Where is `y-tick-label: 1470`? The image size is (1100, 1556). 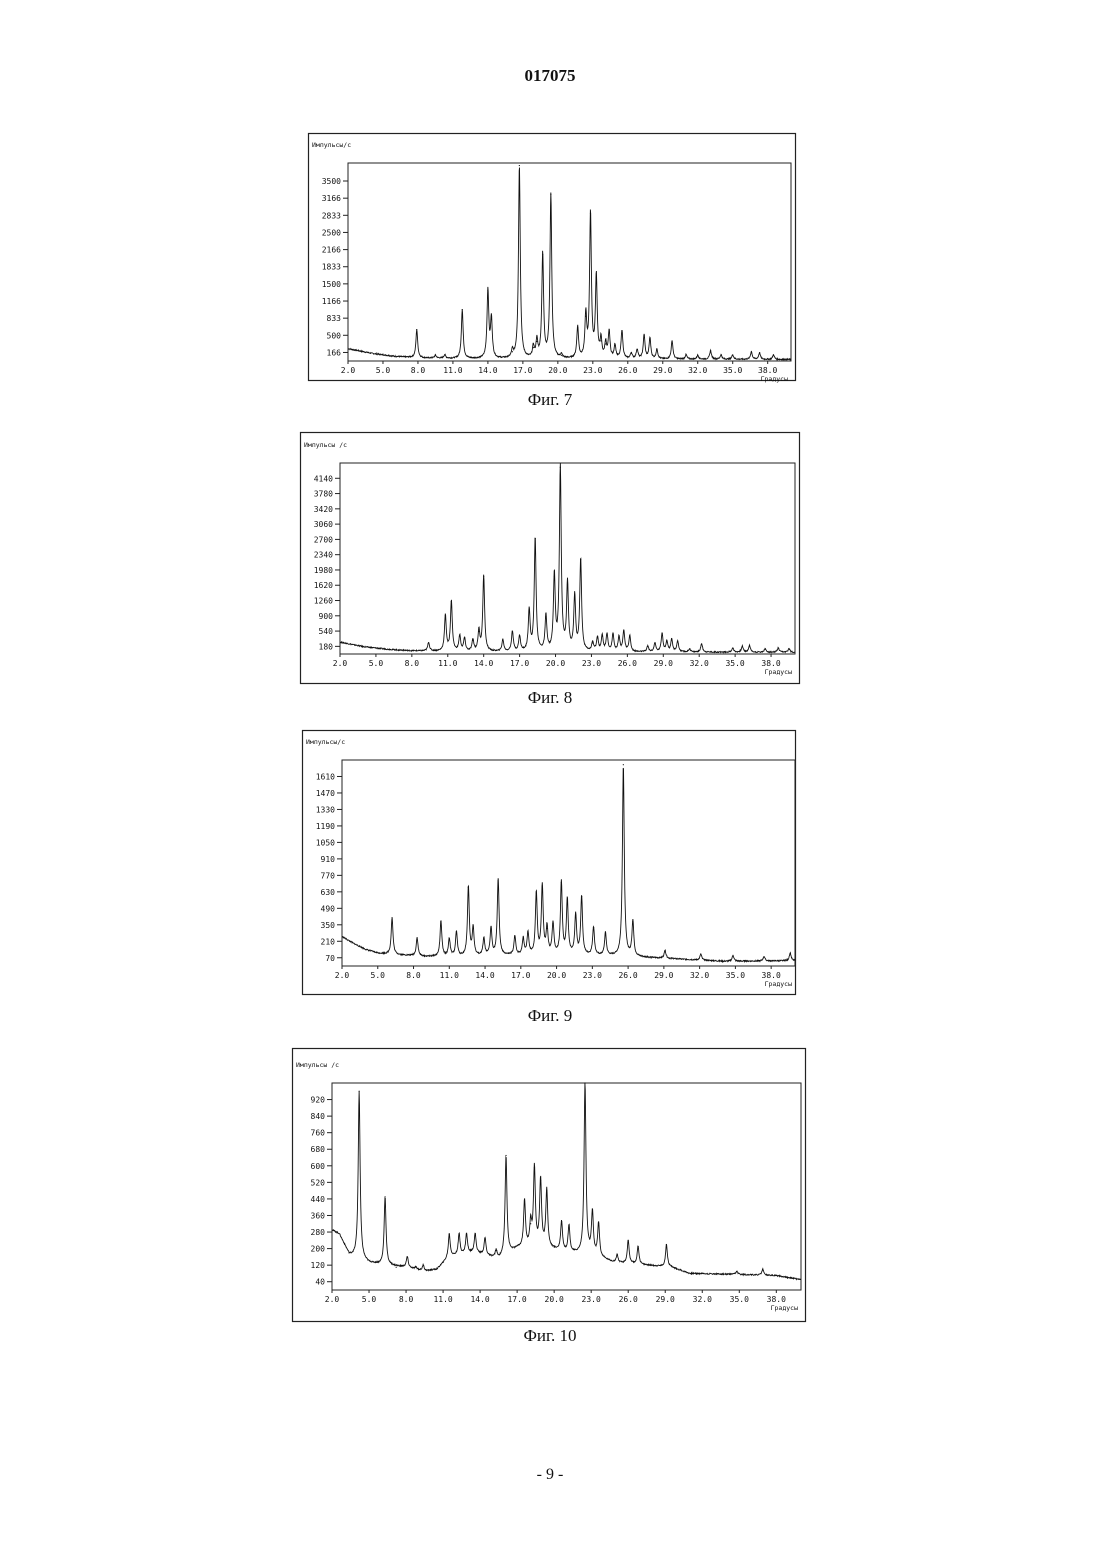
y-tick-label: 1470 is located at coordinates (325, 793).